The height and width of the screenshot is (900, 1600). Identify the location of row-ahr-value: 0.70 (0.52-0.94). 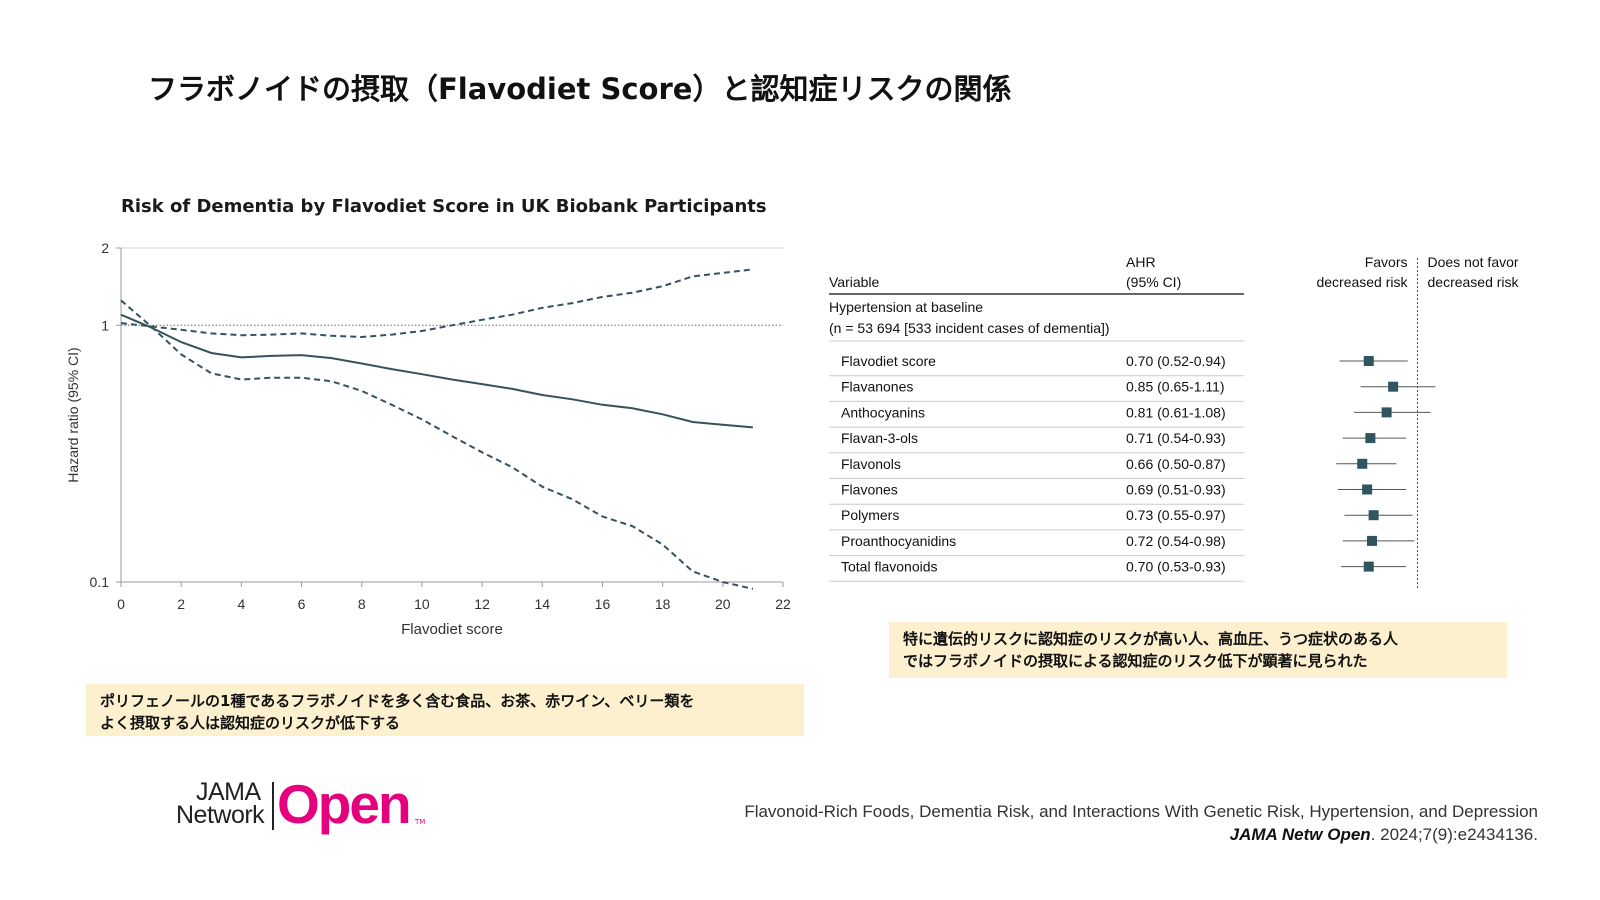
(1176, 361).